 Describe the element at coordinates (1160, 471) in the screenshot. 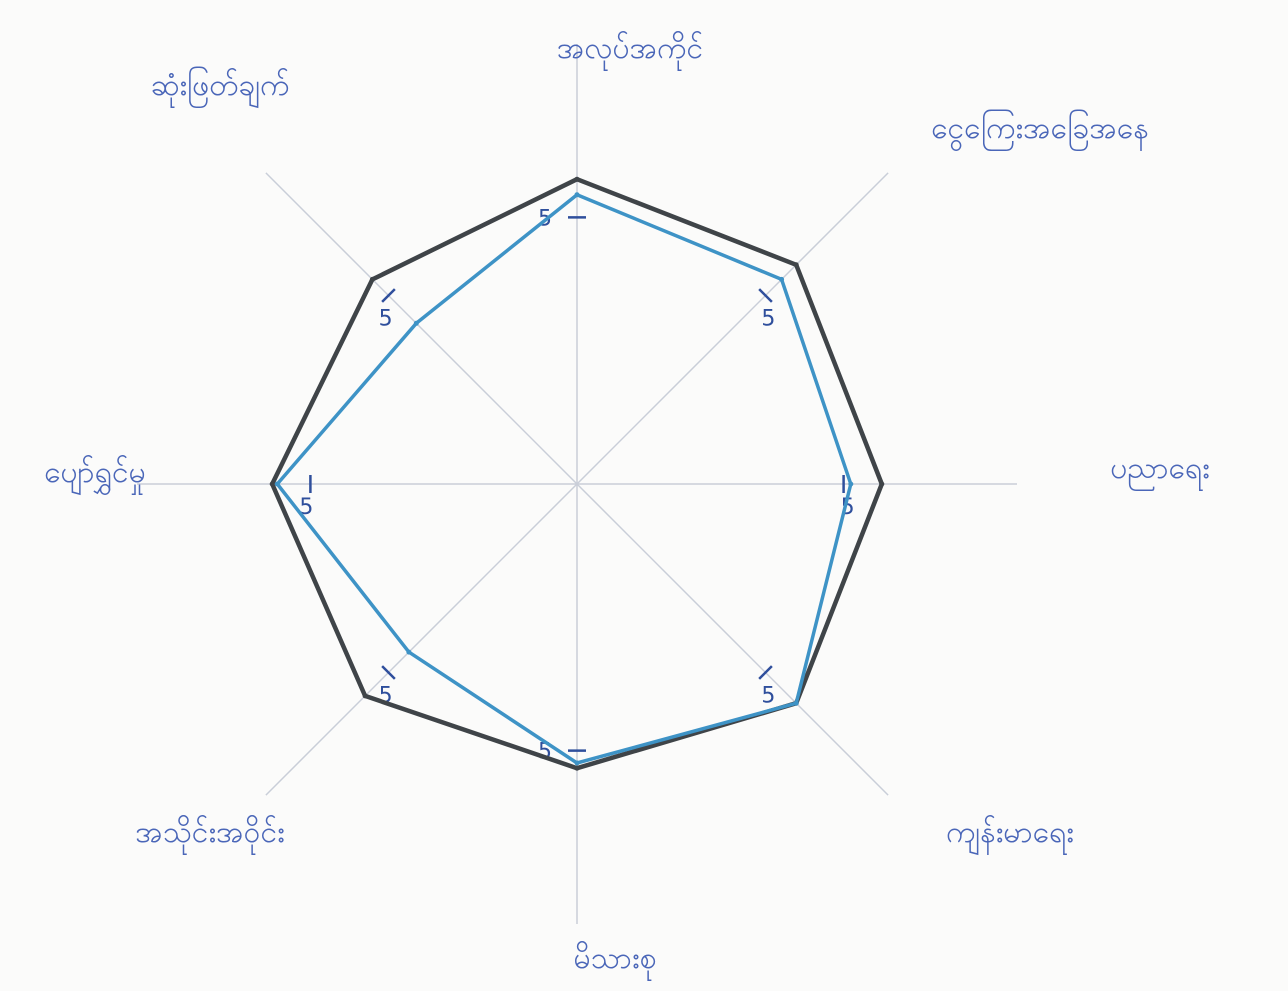

I see `axis-label-3: ပညာရေး` at that location.